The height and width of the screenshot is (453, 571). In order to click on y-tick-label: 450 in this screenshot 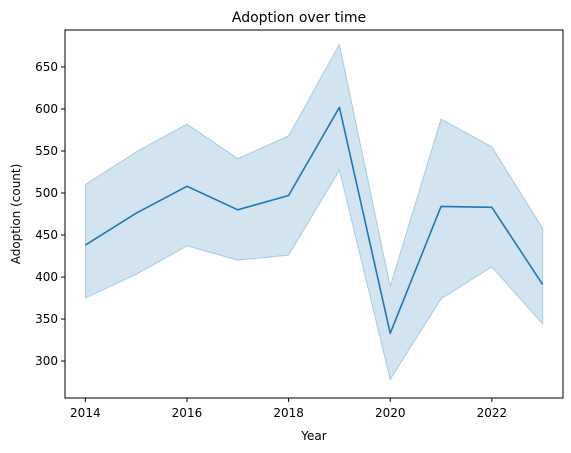, I will do `click(46, 235)`.